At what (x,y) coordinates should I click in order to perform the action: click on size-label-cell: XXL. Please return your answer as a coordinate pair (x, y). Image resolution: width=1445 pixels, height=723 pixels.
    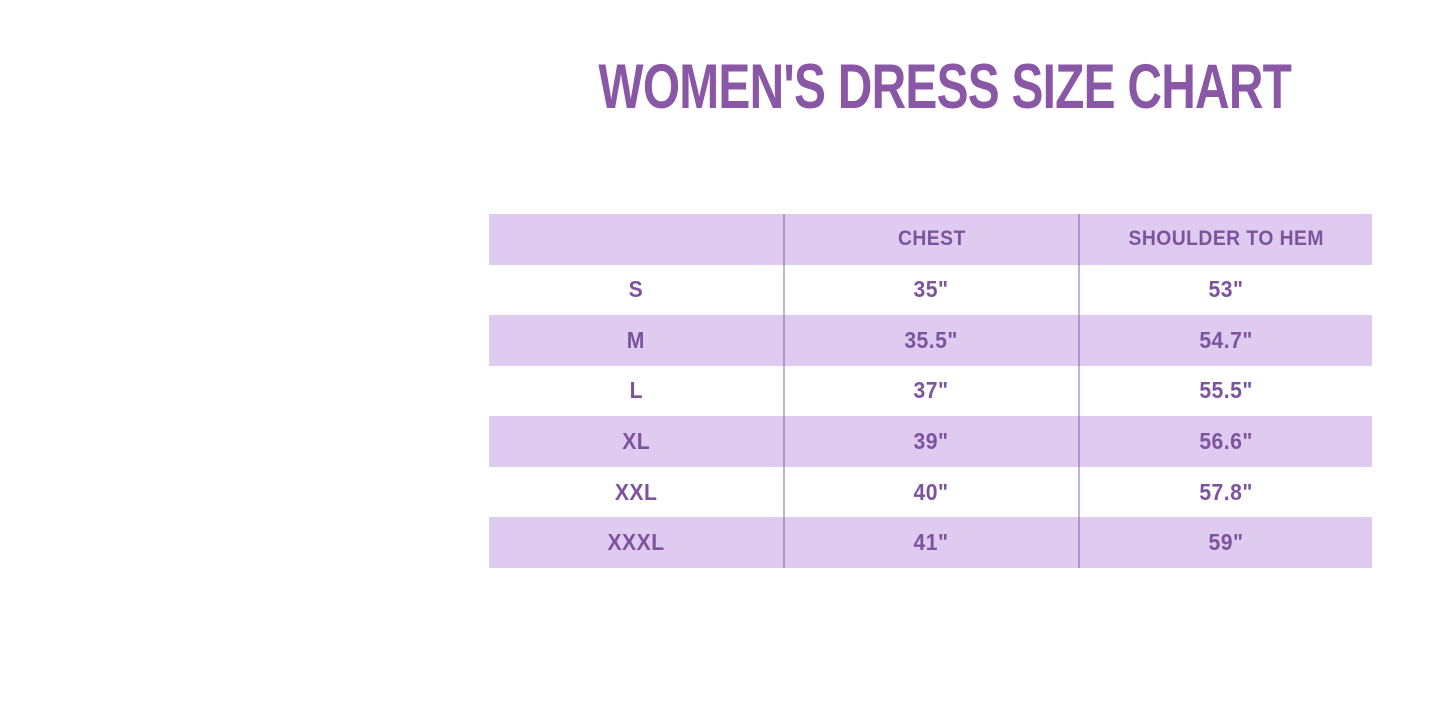
    Looking at the image, I should click on (636, 492).